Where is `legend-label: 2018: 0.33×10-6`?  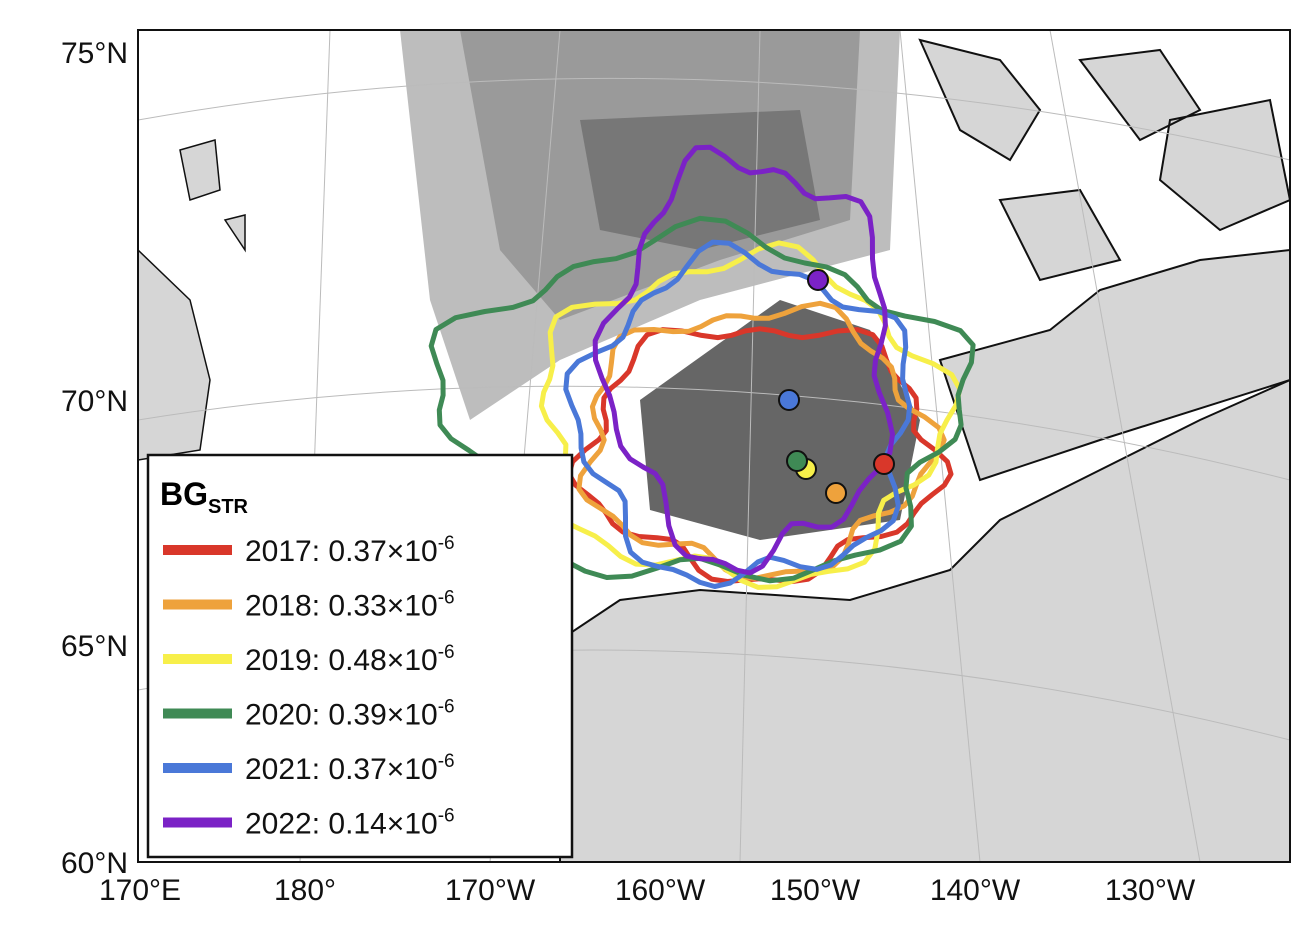
legend-label: 2018: 0.33×10-6 is located at coordinates (350, 605).